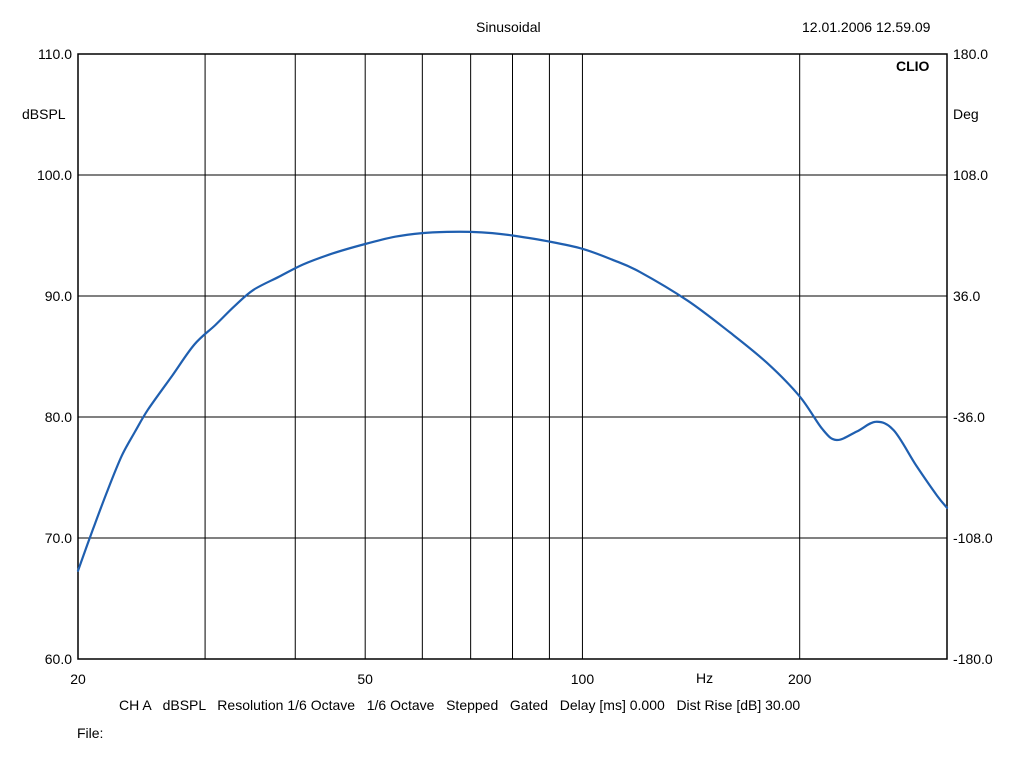 Image resolution: width=1024 pixels, height=768 pixels. Describe the element at coordinates (583, 679) in the screenshot. I see `x-tick-label: 100` at that location.